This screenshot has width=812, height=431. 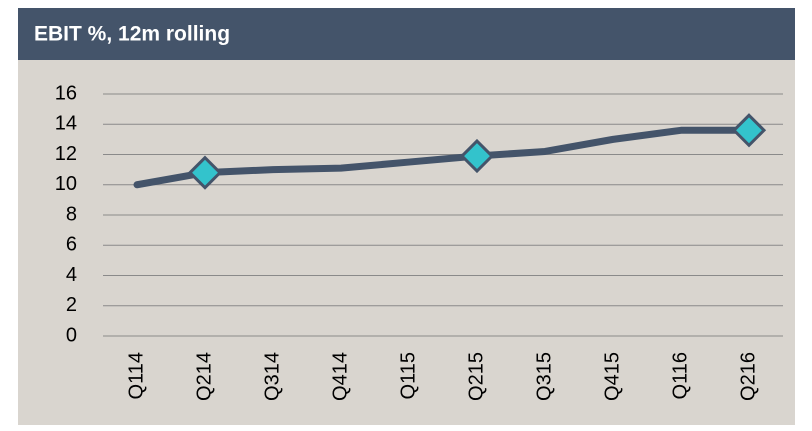 I want to click on header-bar, so click(x=406, y=34).